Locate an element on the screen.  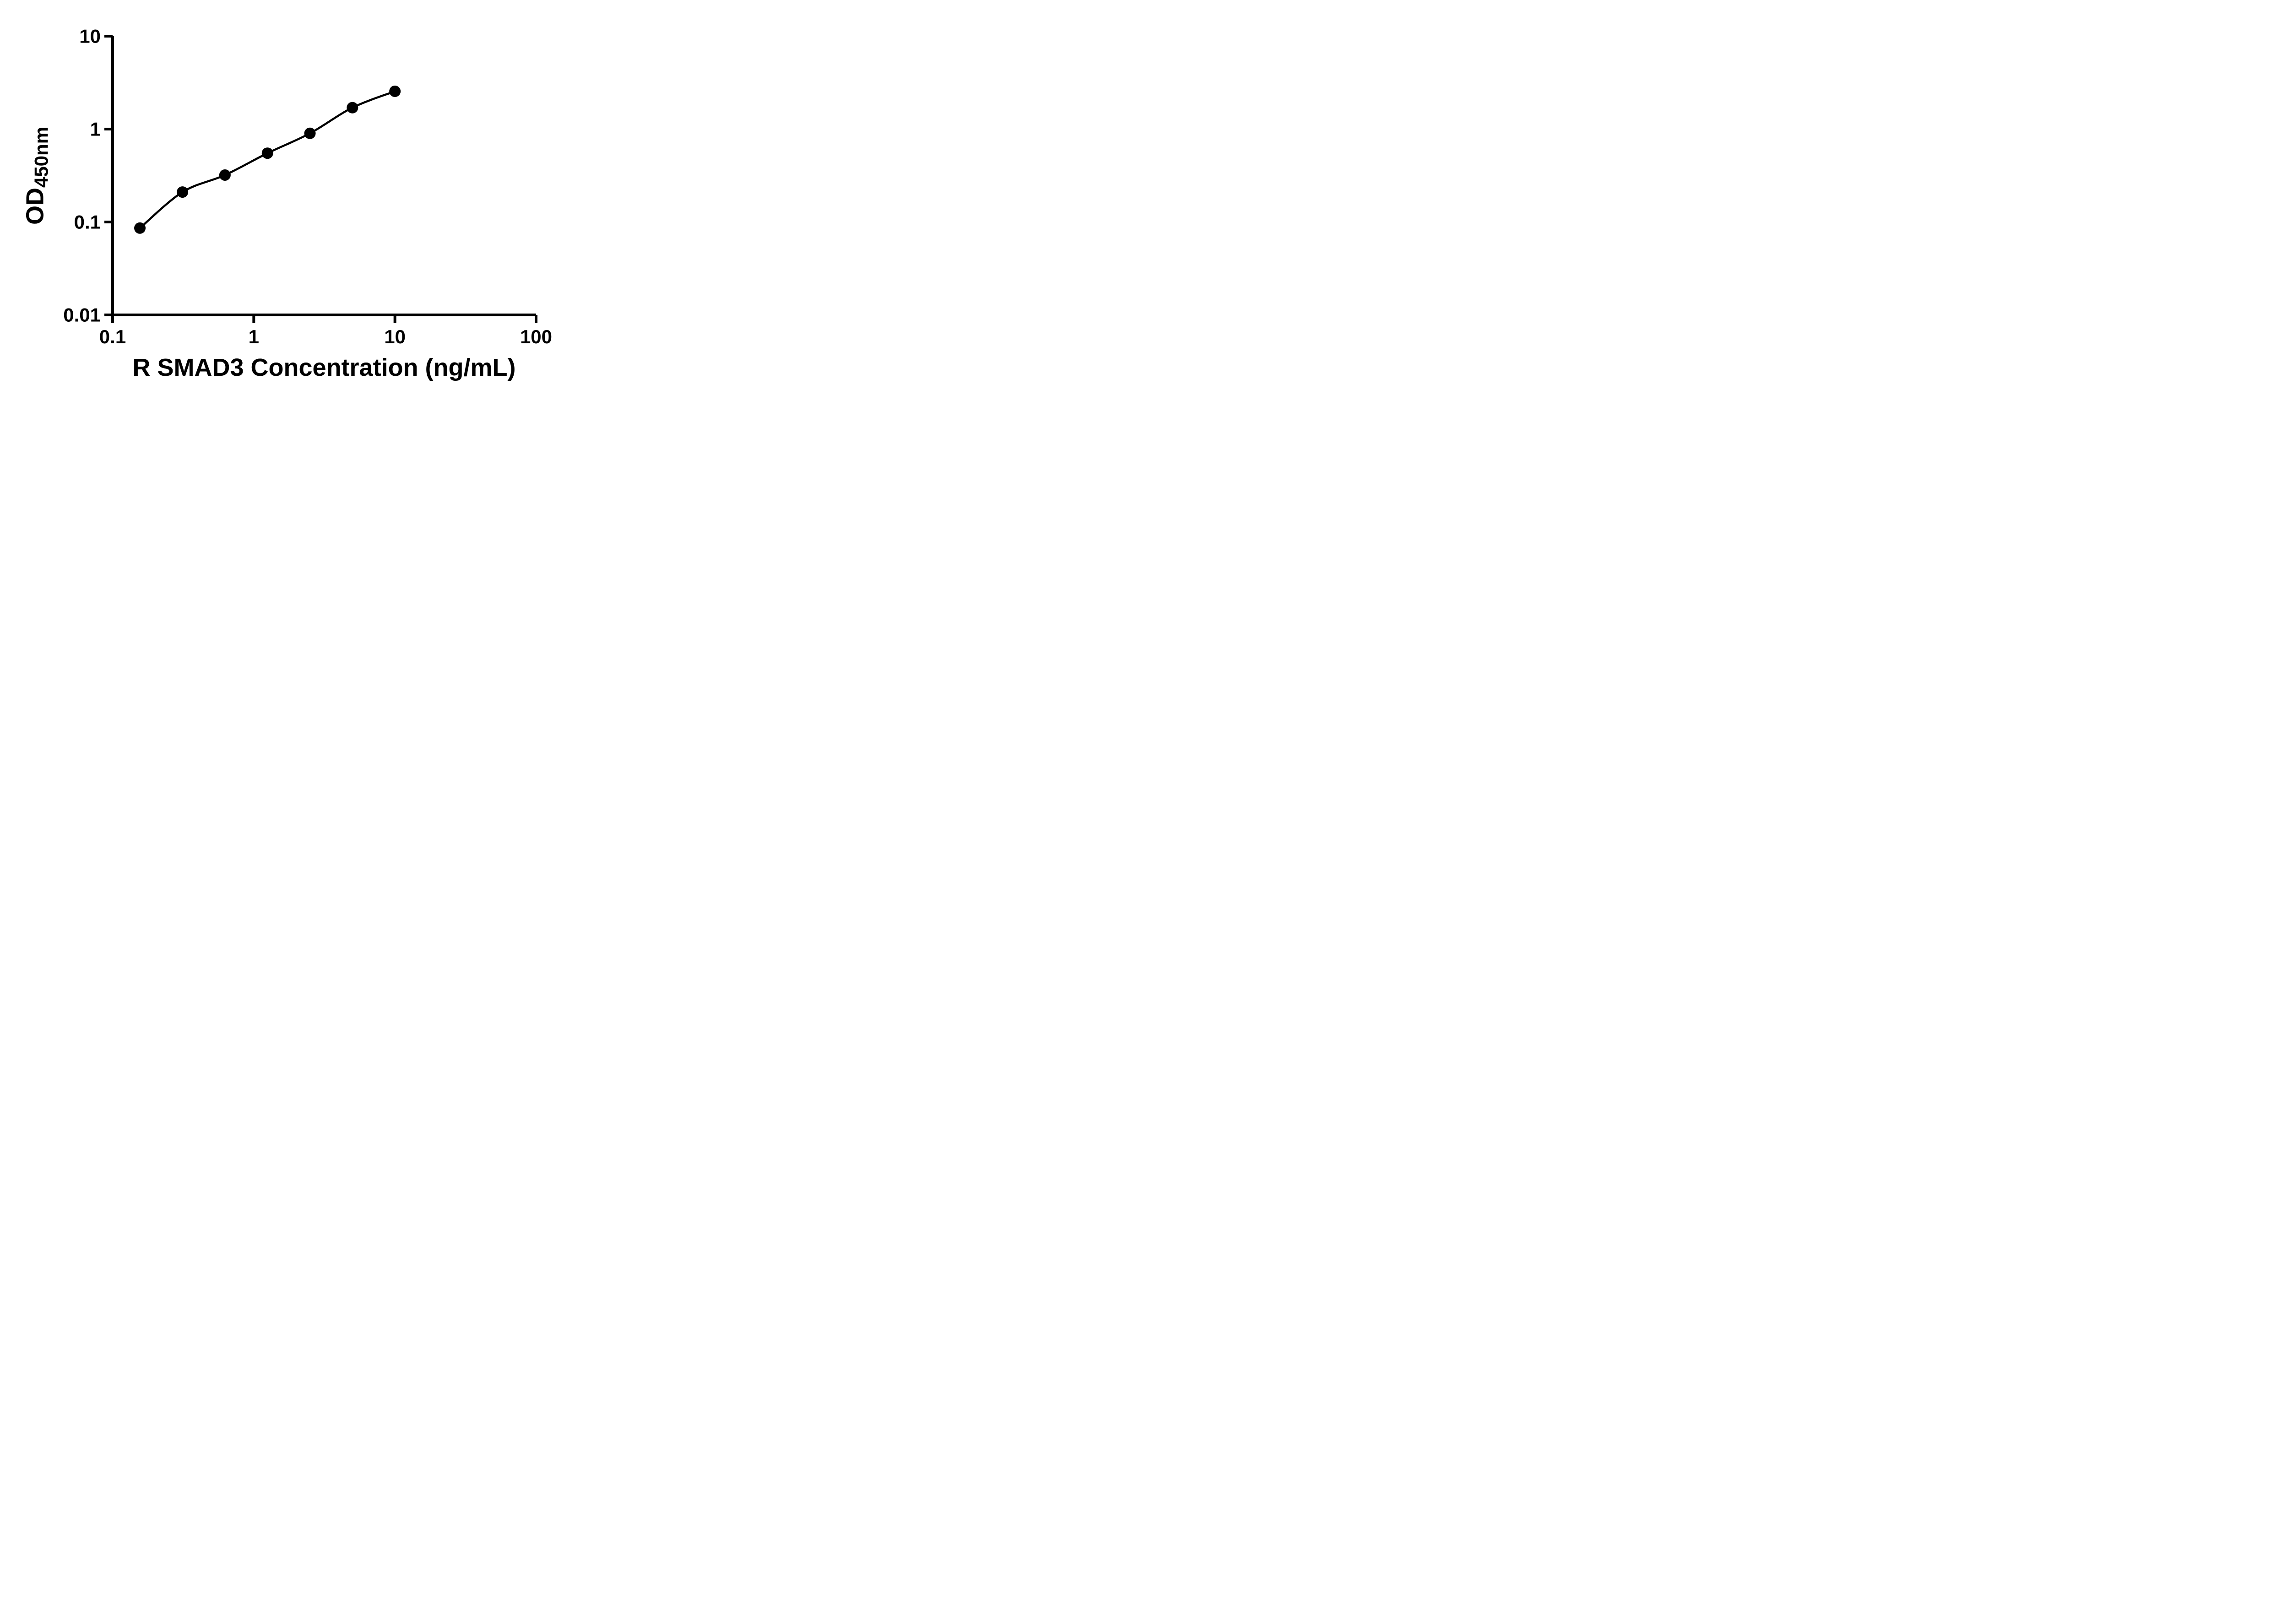
x-tick-label: 10 is located at coordinates (395, 336).